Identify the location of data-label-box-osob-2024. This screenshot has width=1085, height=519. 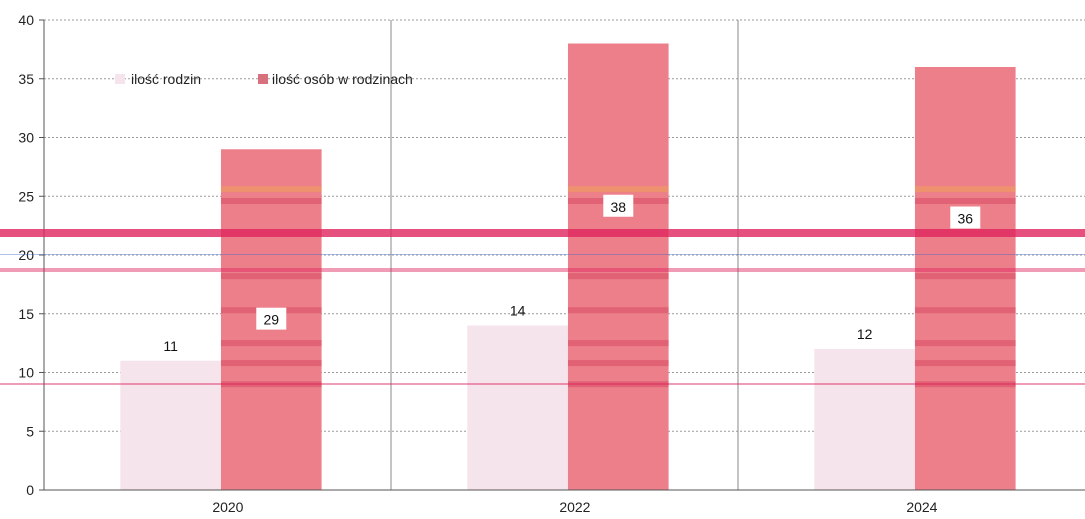
(965, 217).